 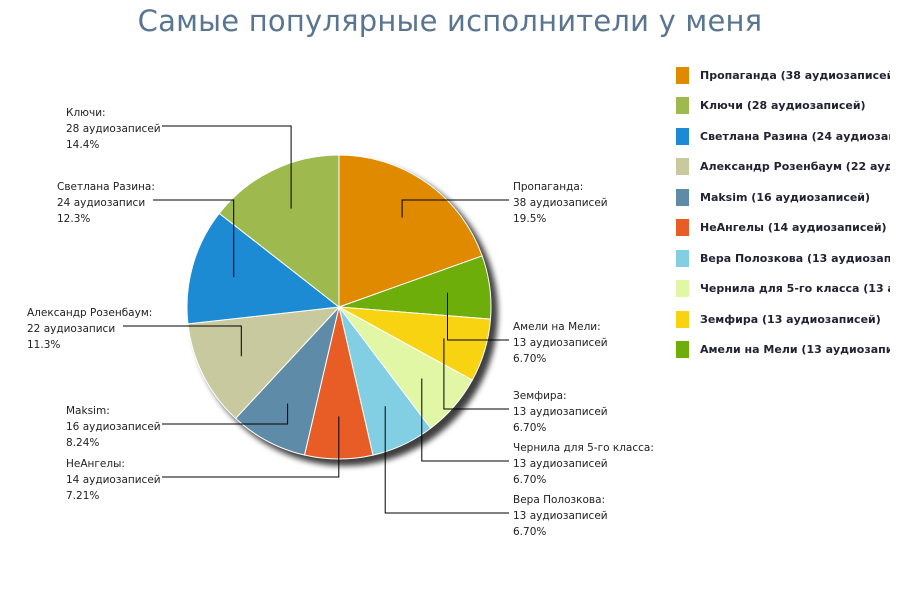 I want to click on slice-label: Пропаганда: 38 аудиозаписей 19.5%, so click(x=560, y=203).